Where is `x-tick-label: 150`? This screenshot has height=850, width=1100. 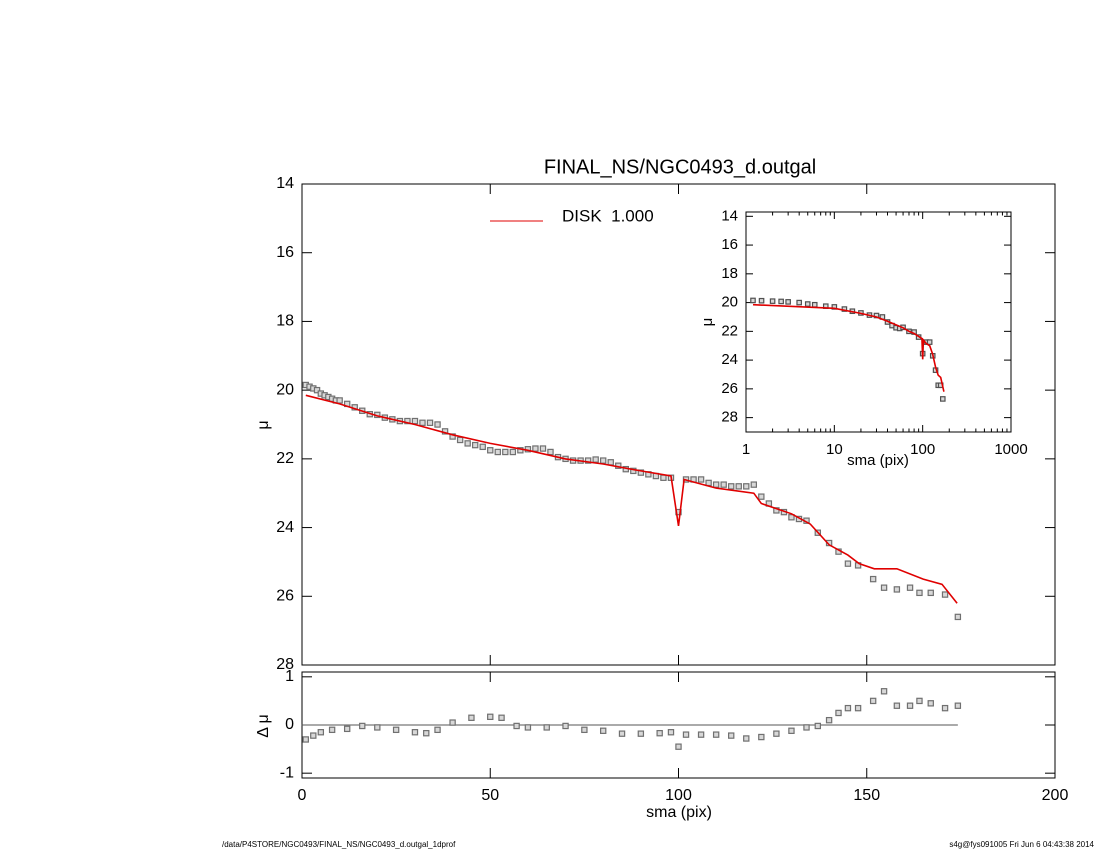 x-tick-label: 150 is located at coordinates (866, 795).